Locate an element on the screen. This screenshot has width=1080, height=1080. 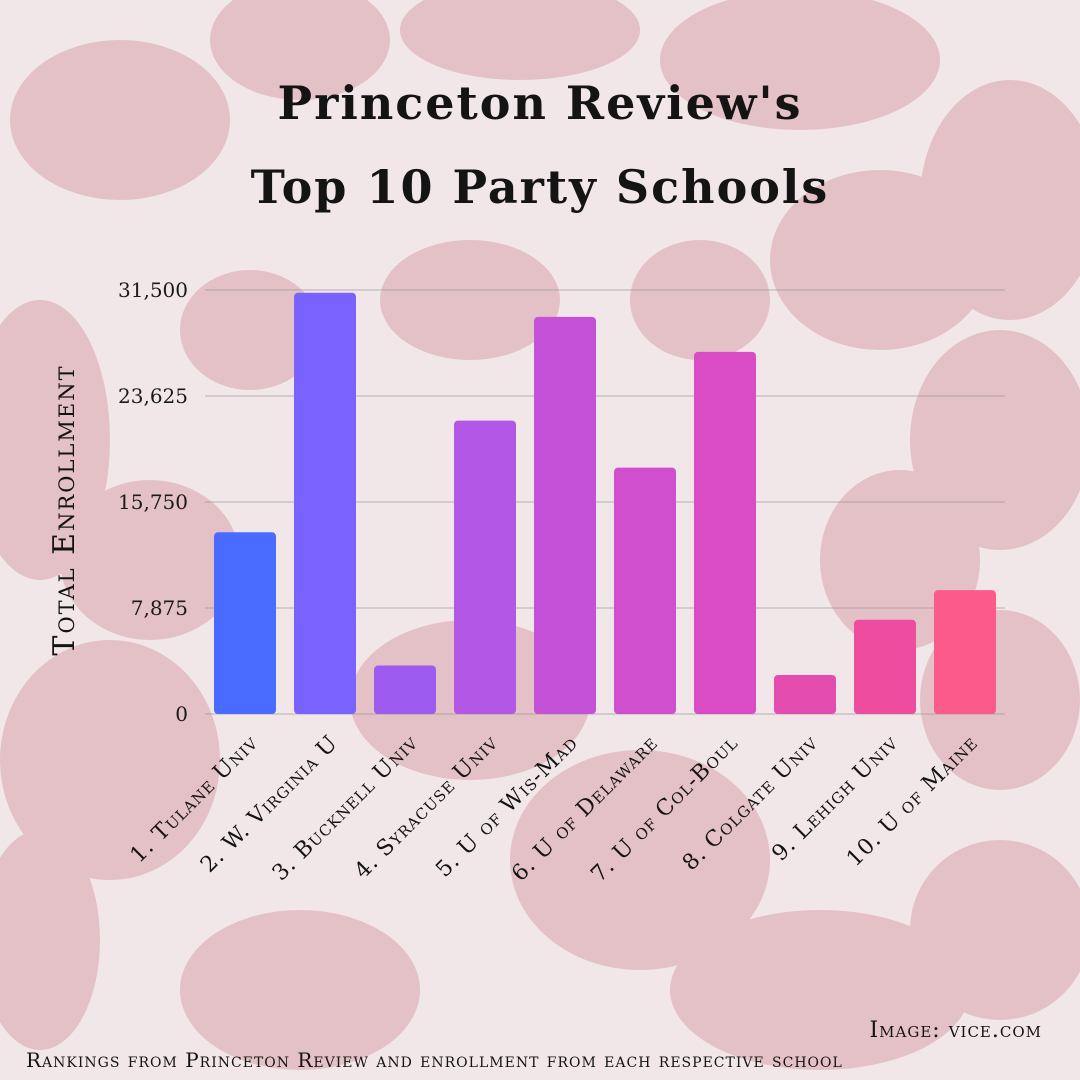
y-tick-label: 7,875 is located at coordinates (159, 608).